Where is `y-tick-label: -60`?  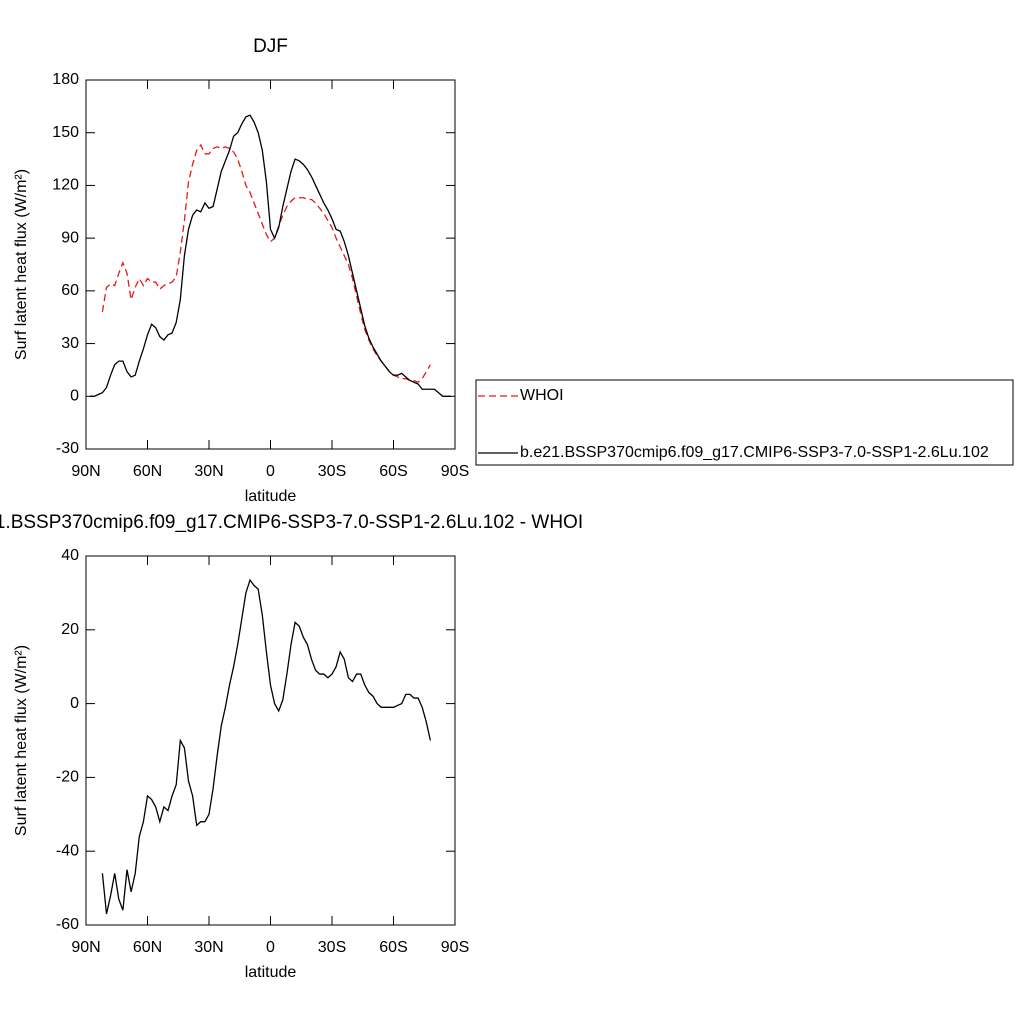 y-tick-label: -60 is located at coordinates (67, 924).